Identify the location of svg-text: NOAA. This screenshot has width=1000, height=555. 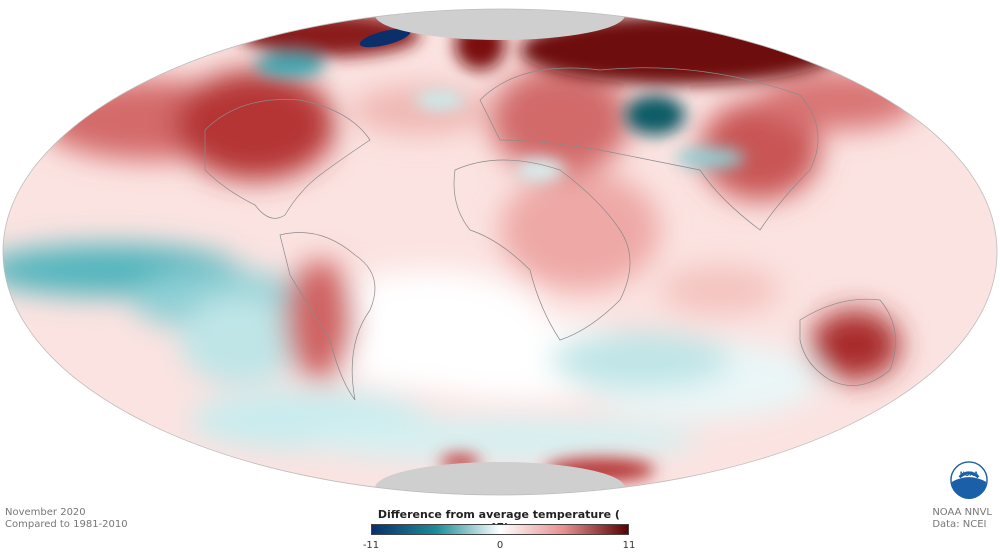
(969, 475).